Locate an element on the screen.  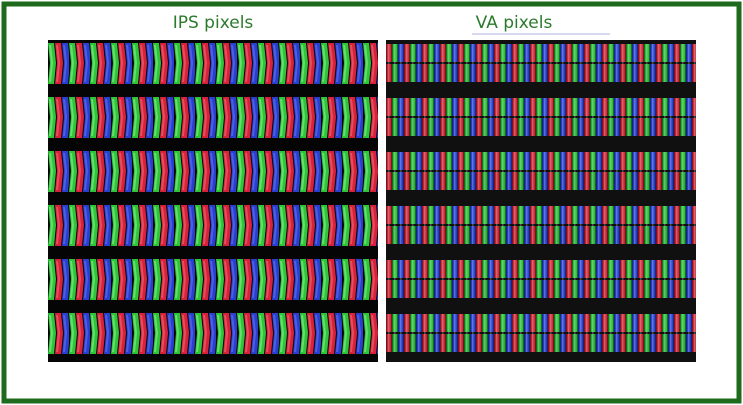
ips-label: IPS pixels is located at coordinates (213, 23).